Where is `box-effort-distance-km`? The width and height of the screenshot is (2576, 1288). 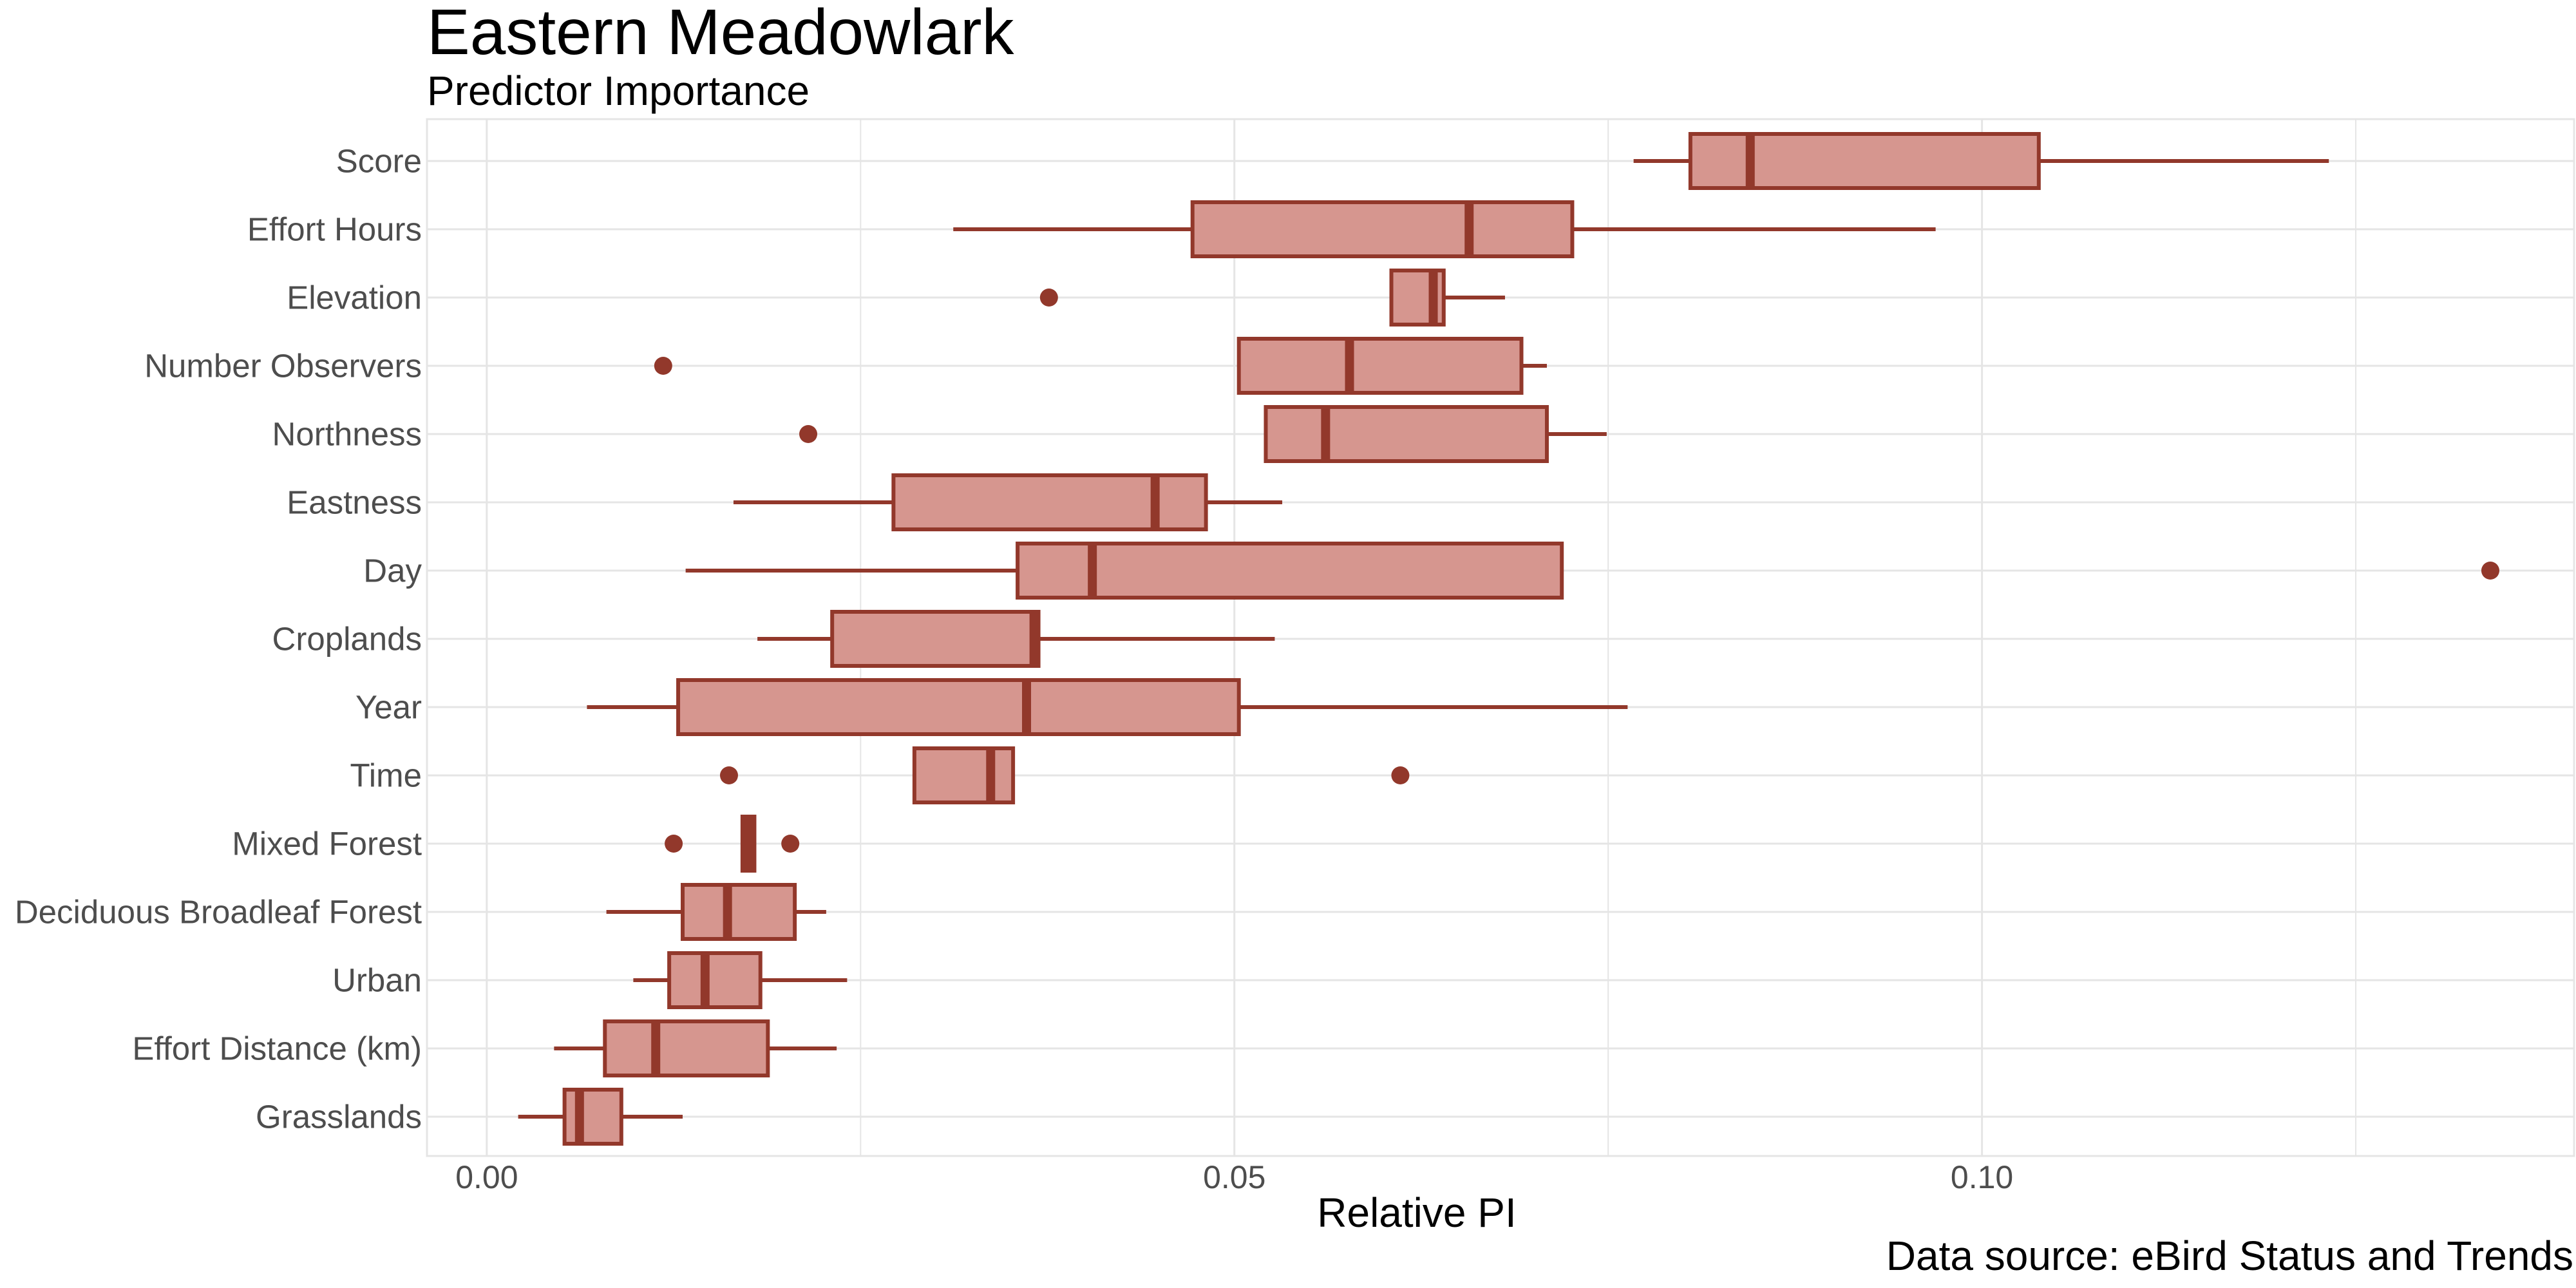 box-effort-distance-km is located at coordinates (695, 1048).